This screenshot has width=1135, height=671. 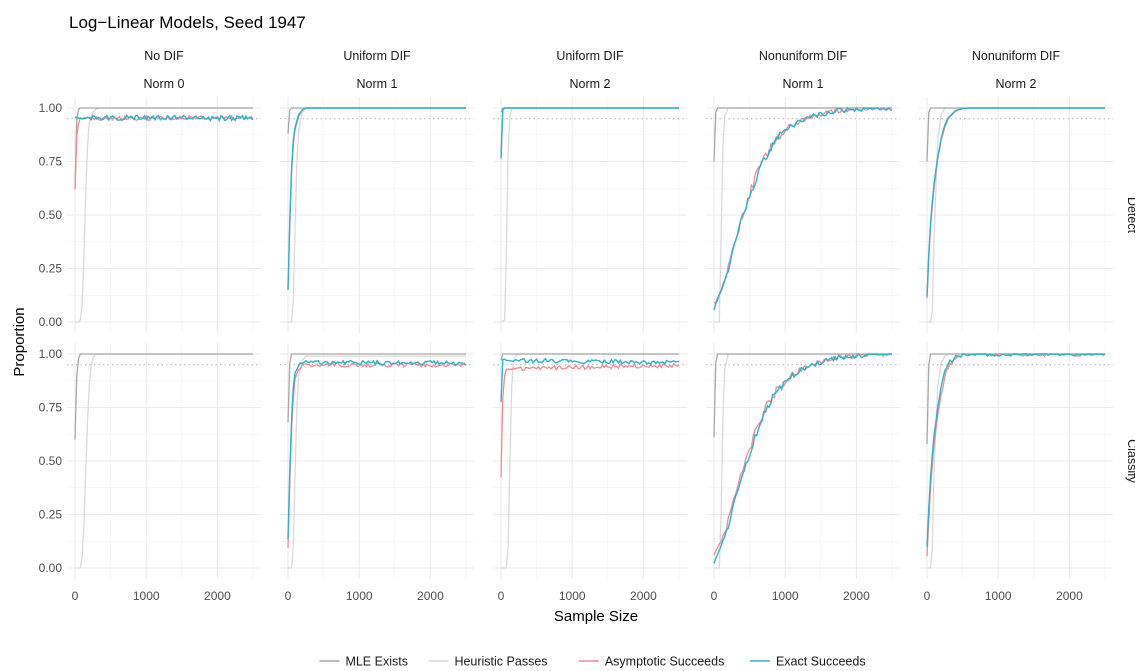 What do you see at coordinates (803, 56) in the screenshot?
I see `strip-col-3-line1: Nonuniform DIF` at bounding box center [803, 56].